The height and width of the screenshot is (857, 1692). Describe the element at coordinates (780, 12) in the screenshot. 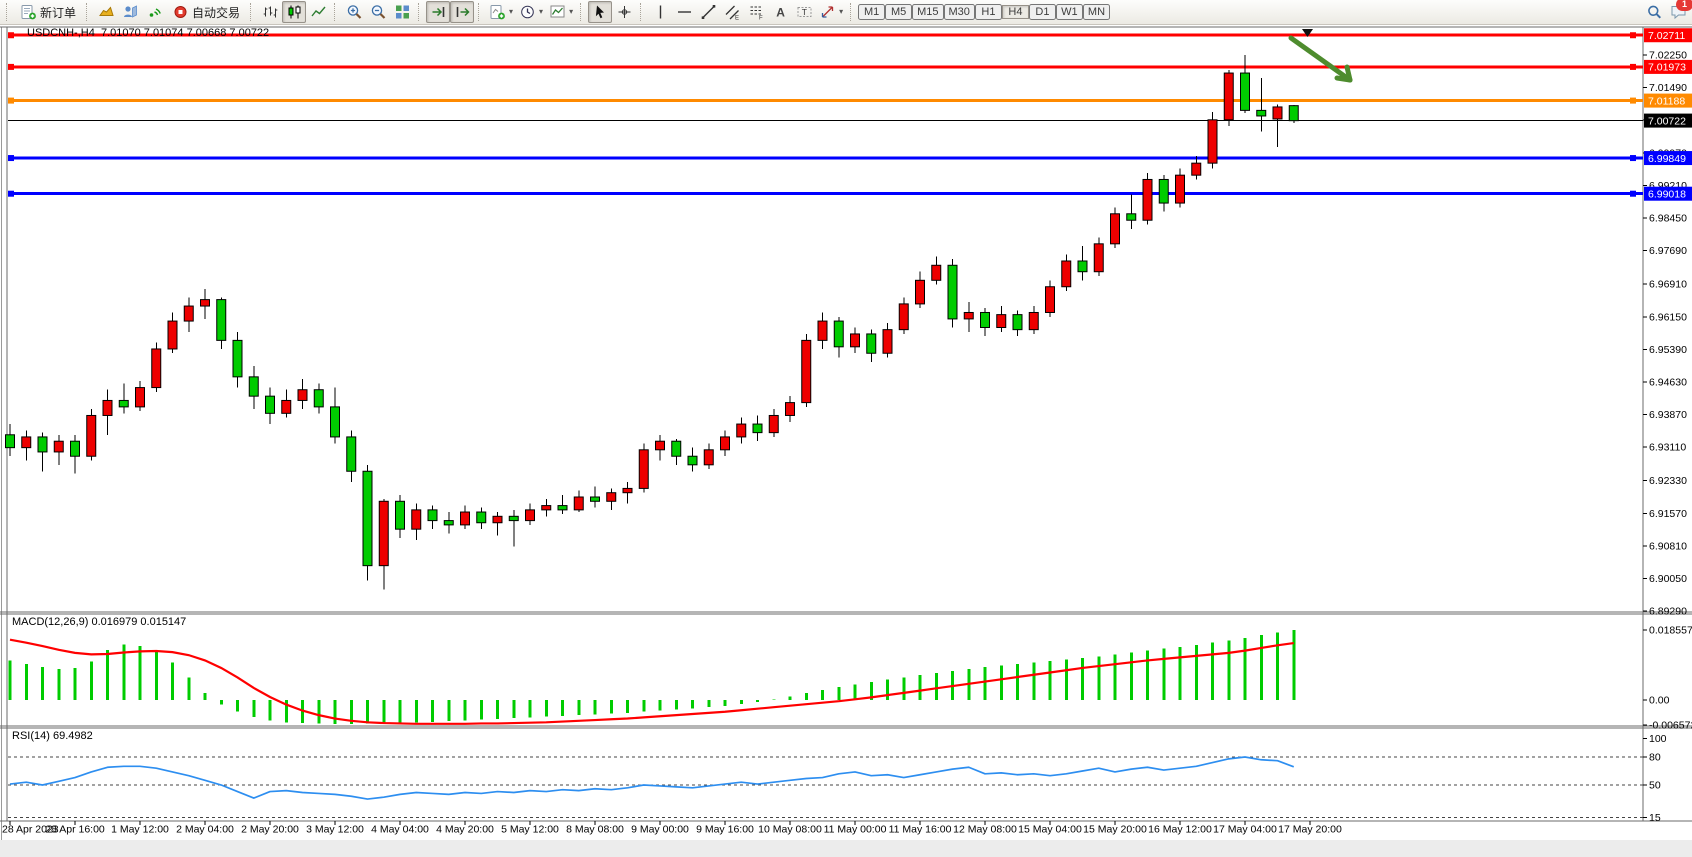

I see `text-button: A` at that location.